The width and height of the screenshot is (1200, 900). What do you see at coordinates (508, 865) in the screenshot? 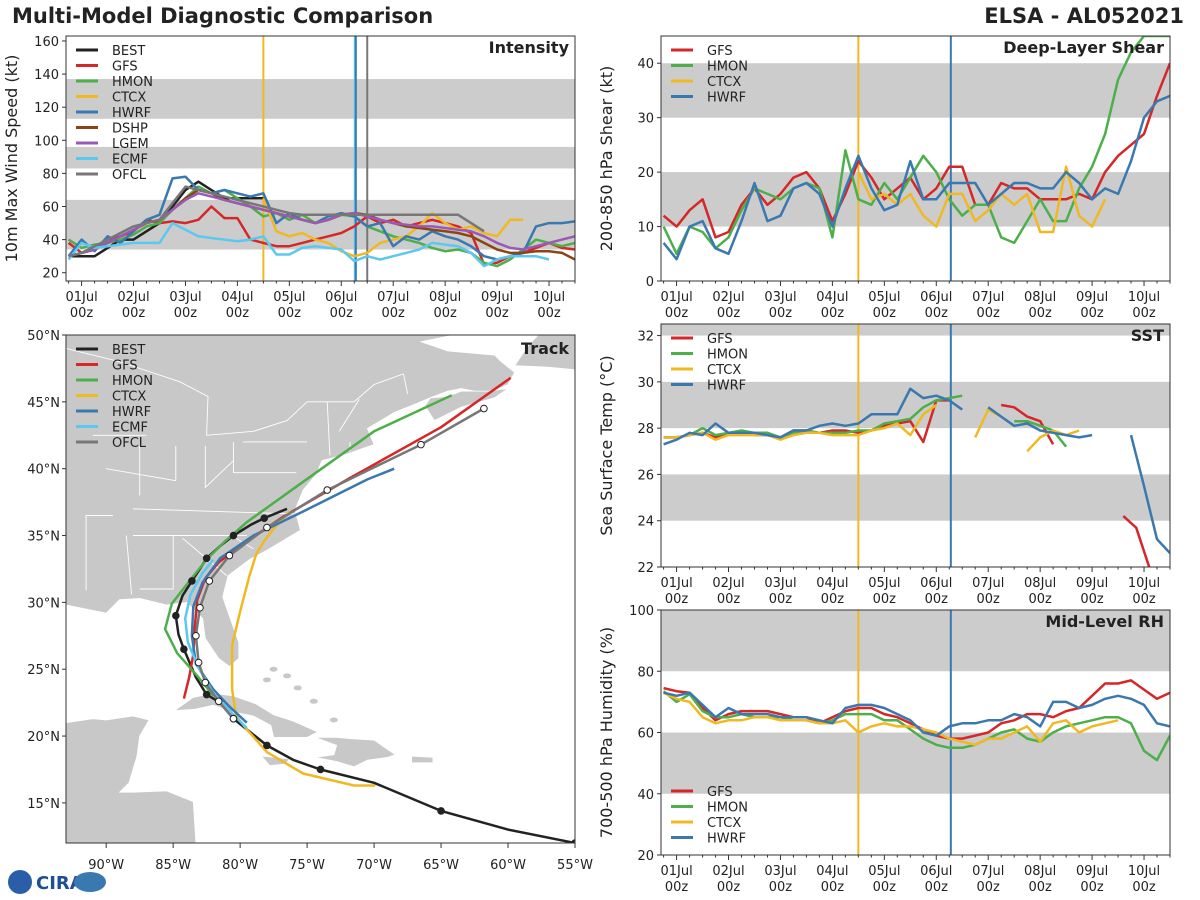
I see `x-tick-label: 60°W` at bounding box center [508, 865].